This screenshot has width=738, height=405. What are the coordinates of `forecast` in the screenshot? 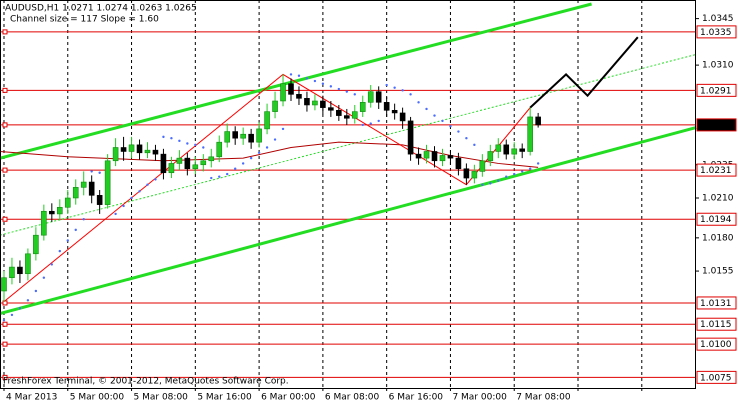 It's located at (584, 72).